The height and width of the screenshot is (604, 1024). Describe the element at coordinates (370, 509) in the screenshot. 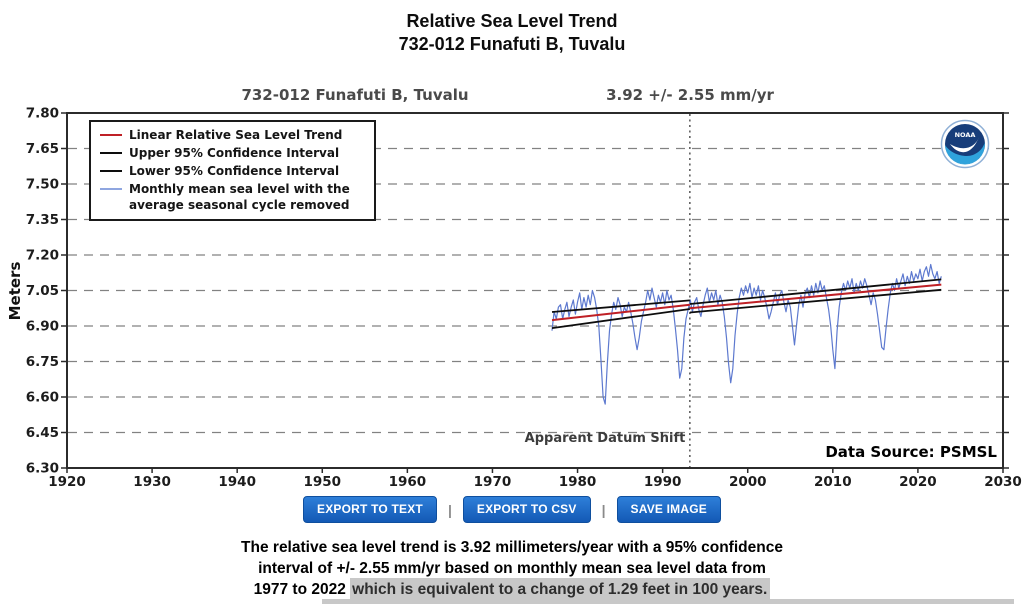

I see `export-to-text-button: EXPORT TO TEXT` at that location.